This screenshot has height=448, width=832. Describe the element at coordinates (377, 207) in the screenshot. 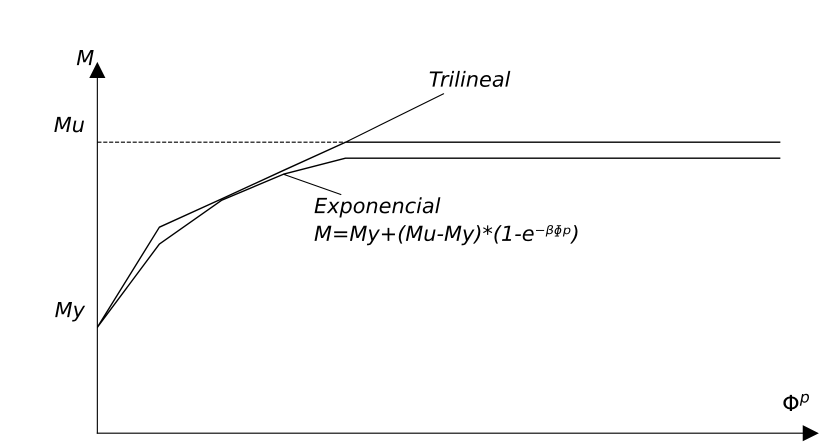

I see `legend-label: Exponencial` at that location.